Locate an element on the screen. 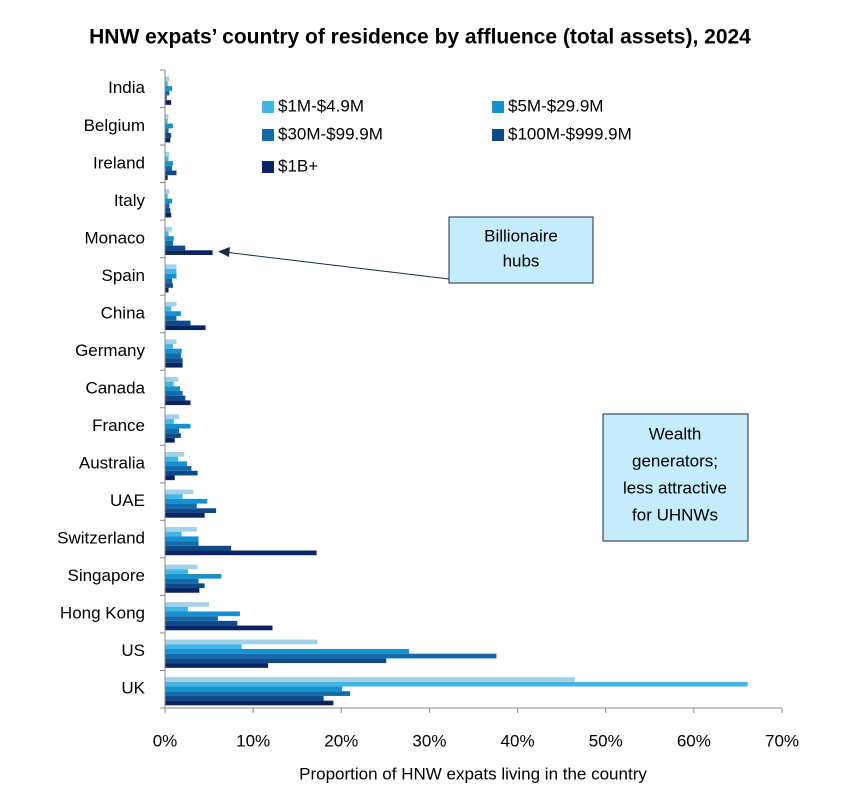 This screenshot has width=860, height=812. y-tick-label: China is located at coordinates (123, 312).